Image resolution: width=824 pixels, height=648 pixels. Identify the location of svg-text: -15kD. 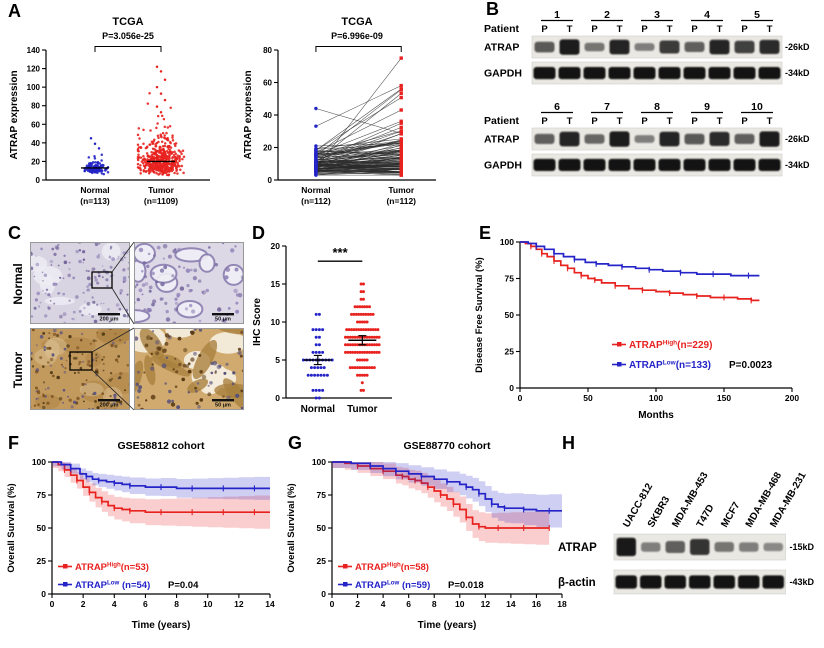
(802, 547).